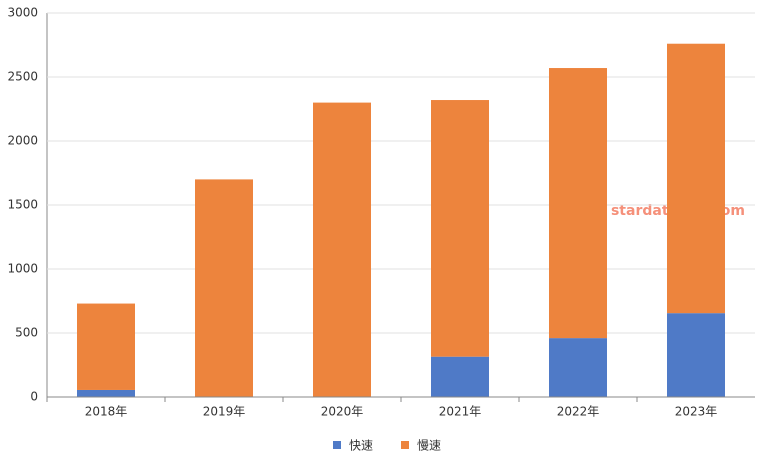  I want to click on x-tick-label: 2018年, so click(106, 412).